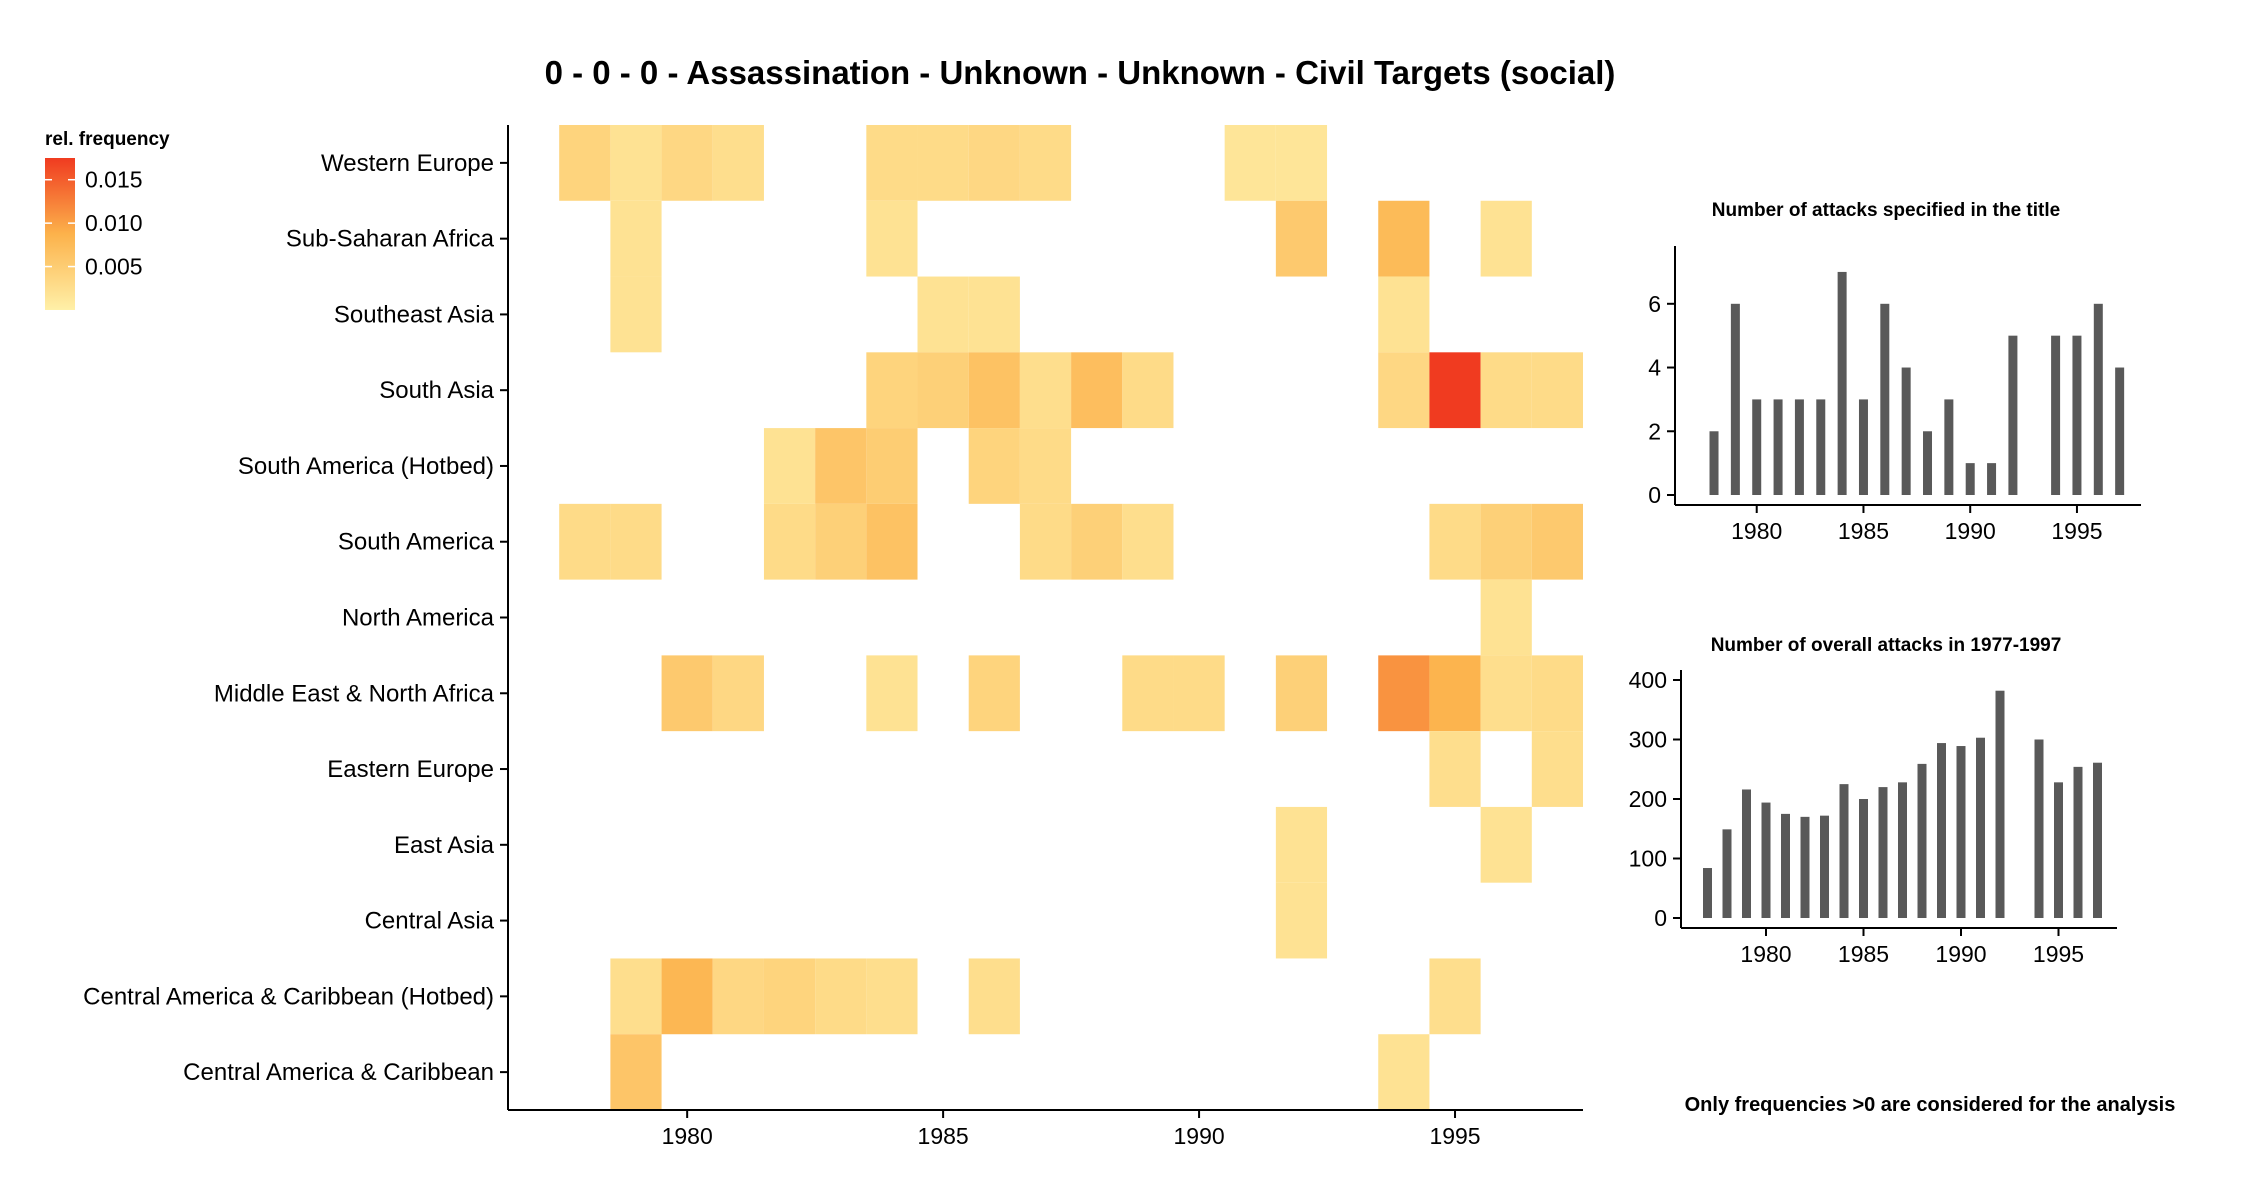  What do you see at coordinates (1886, 645) in the screenshot?
I see `overall-attacks-chart-title: Number of overall attacks in 1977-1997` at bounding box center [1886, 645].